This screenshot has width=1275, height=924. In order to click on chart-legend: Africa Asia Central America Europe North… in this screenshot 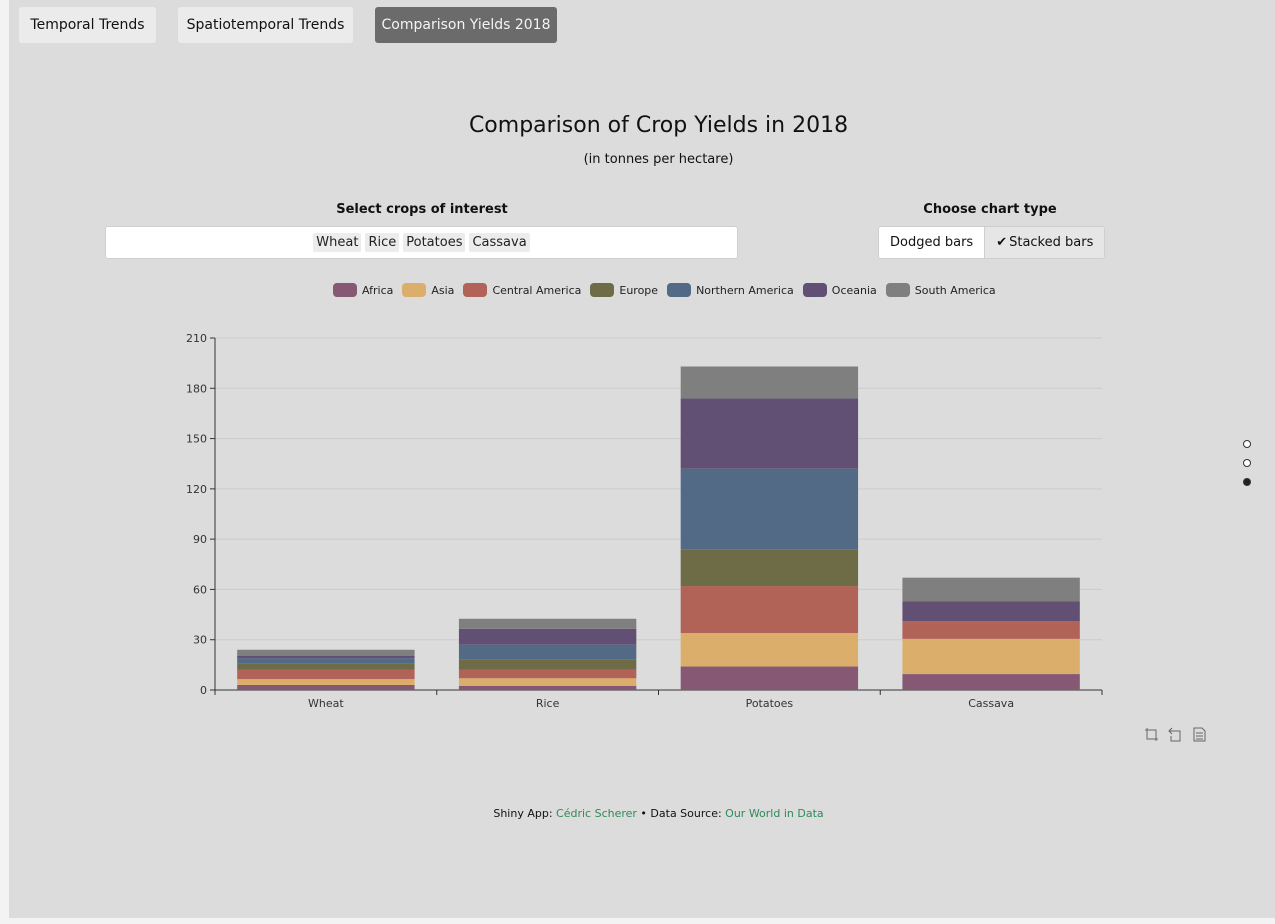, I will do `click(669, 290)`.